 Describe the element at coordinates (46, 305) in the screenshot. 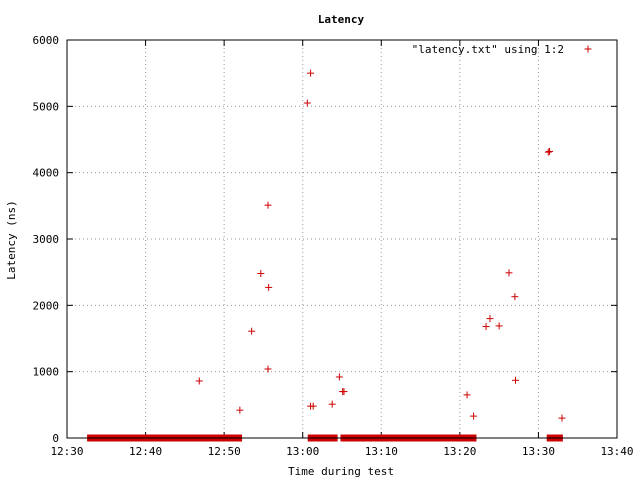

I see `y-tick-label: 2000` at that location.